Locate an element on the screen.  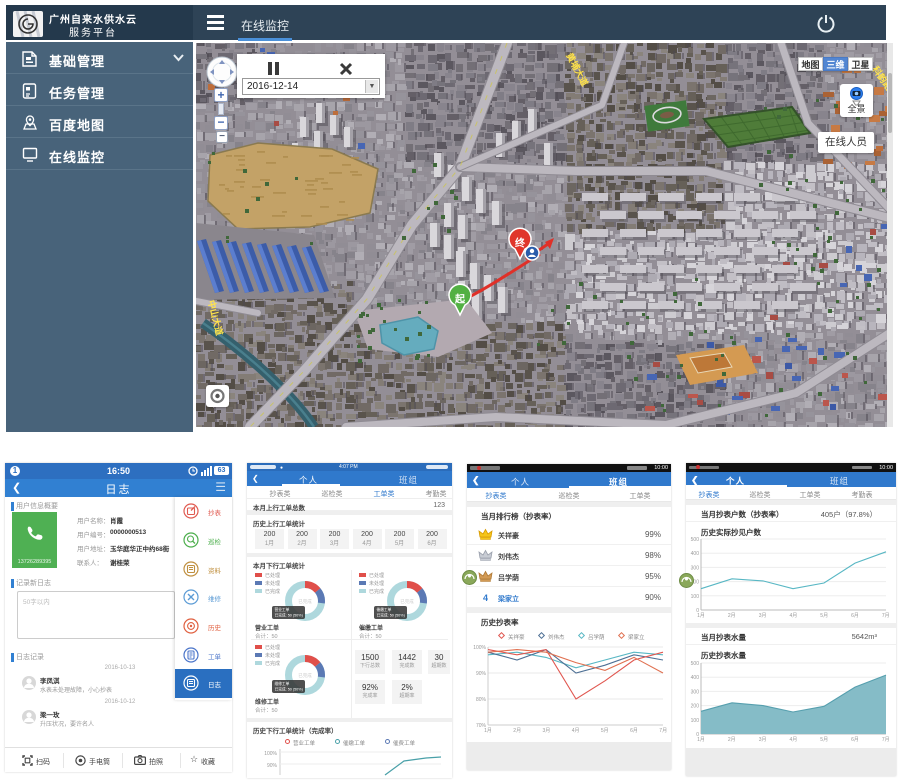
svg-text: 起 is located at coordinates (460, 299).